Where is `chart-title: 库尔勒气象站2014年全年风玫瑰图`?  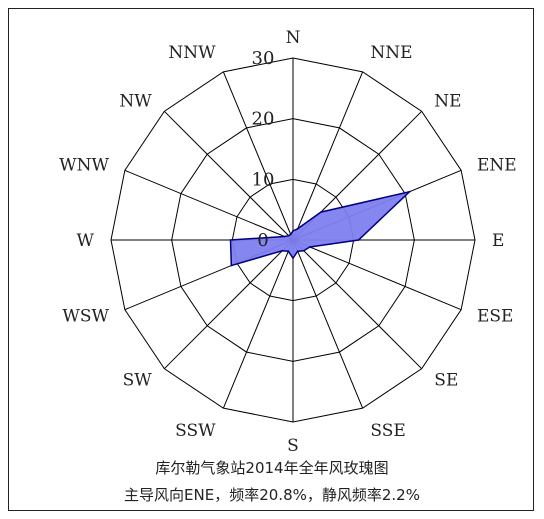
chart-title: 库尔勒气象站2014年全年风玫瑰图 is located at coordinates (272, 468).